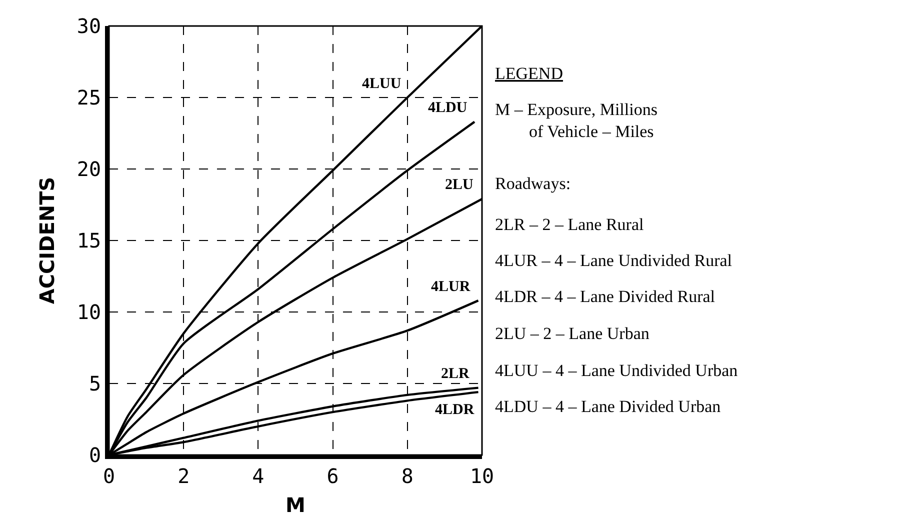  What do you see at coordinates (455, 374) in the screenshot?
I see `series-label: 2LR` at bounding box center [455, 374].